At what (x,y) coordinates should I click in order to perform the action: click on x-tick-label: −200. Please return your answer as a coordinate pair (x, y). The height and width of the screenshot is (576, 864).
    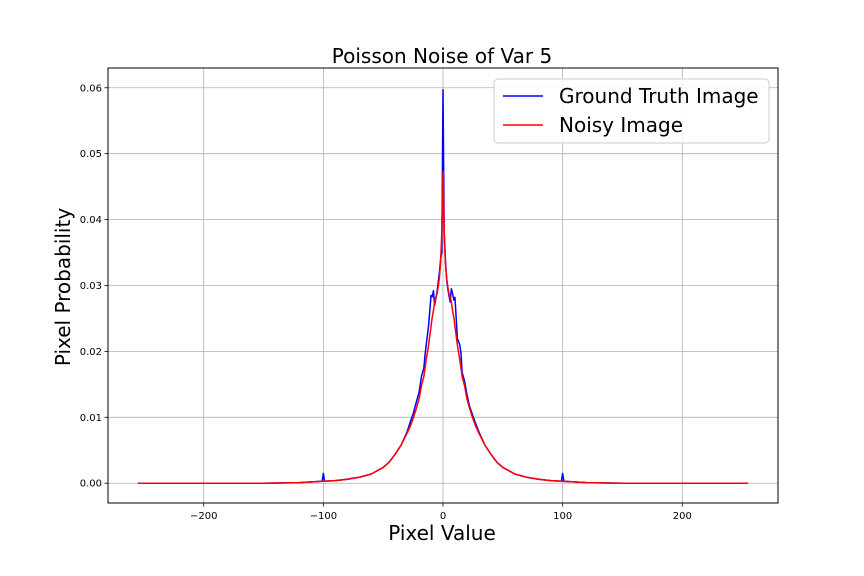
    Looking at the image, I should click on (203, 516).